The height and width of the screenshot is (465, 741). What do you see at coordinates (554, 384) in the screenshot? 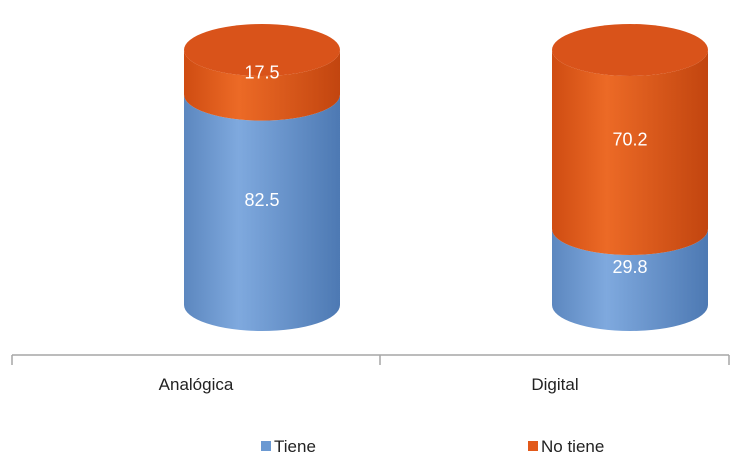
I see `x-tick-label: Digital` at bounding box center [554, 384].